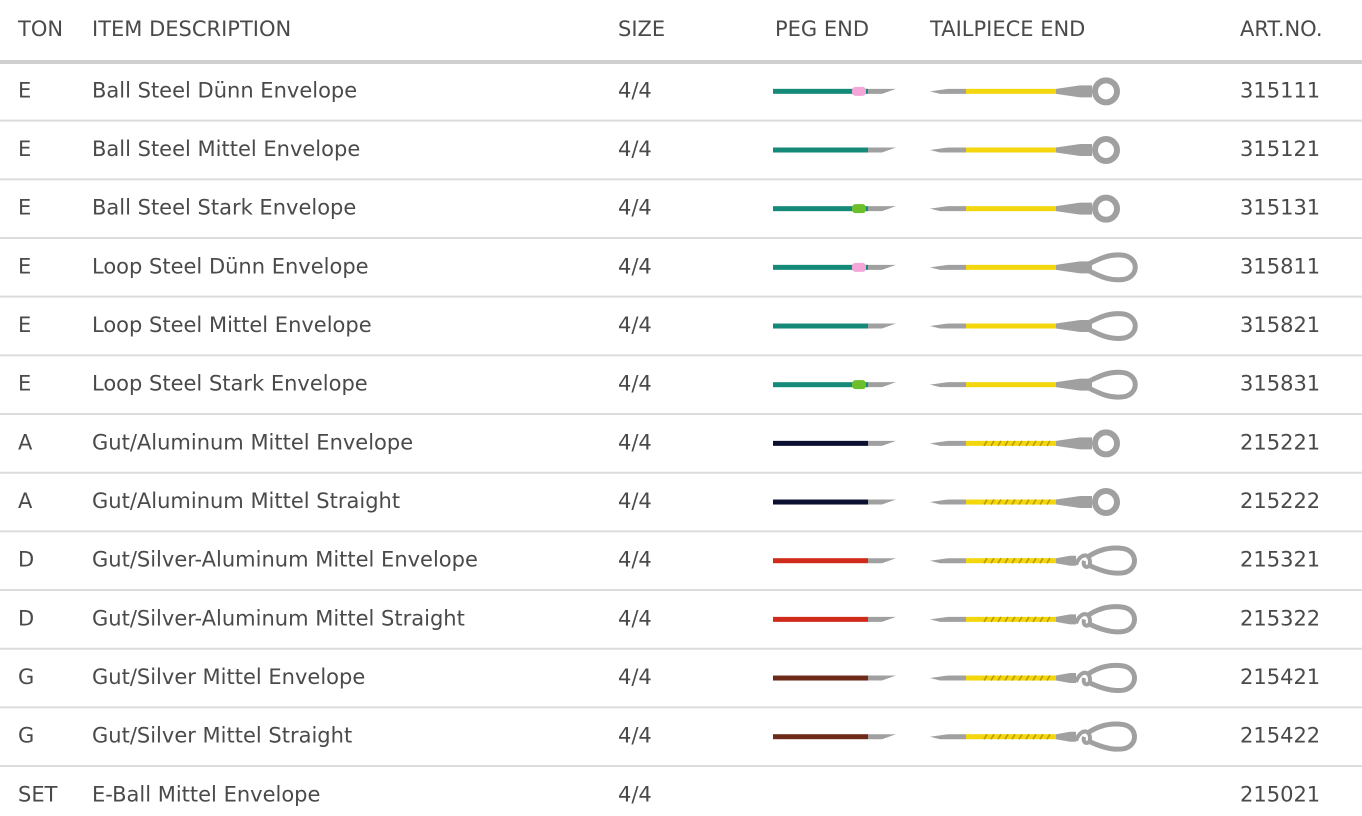  What do you see at coordinates (226, 149) in the screenshot?
I see `cell-description: Ball Steel Mittel Envelope` at bounding box center [226, 149].